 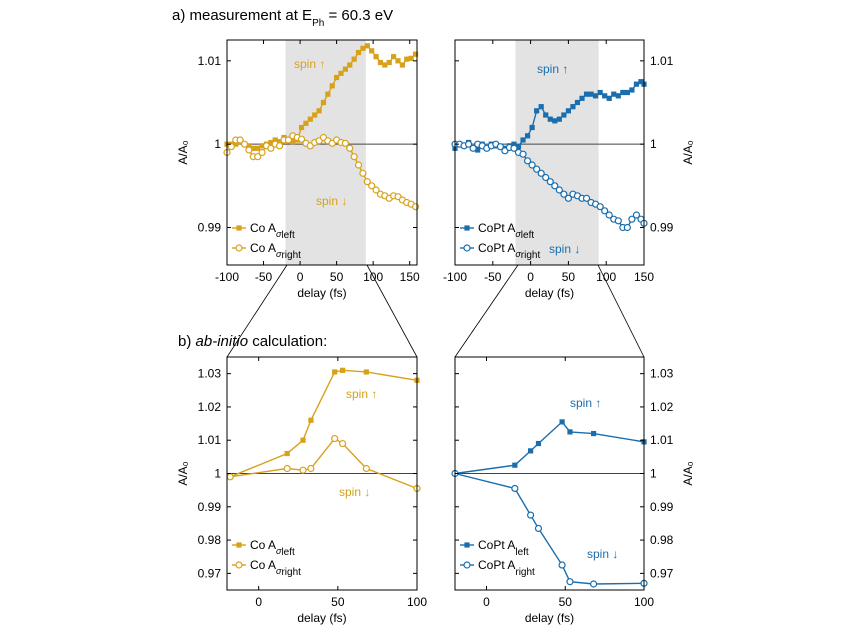 What do you see at coordinates (357, 394) in the screenshot?
I see `spin-up-text: spin` at bounding box center [357, 394].